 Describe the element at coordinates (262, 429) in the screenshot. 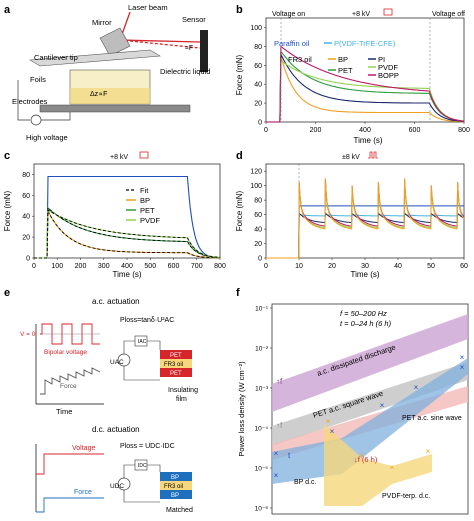

I see `y-tick-label: 10⁻⁴` at that location.